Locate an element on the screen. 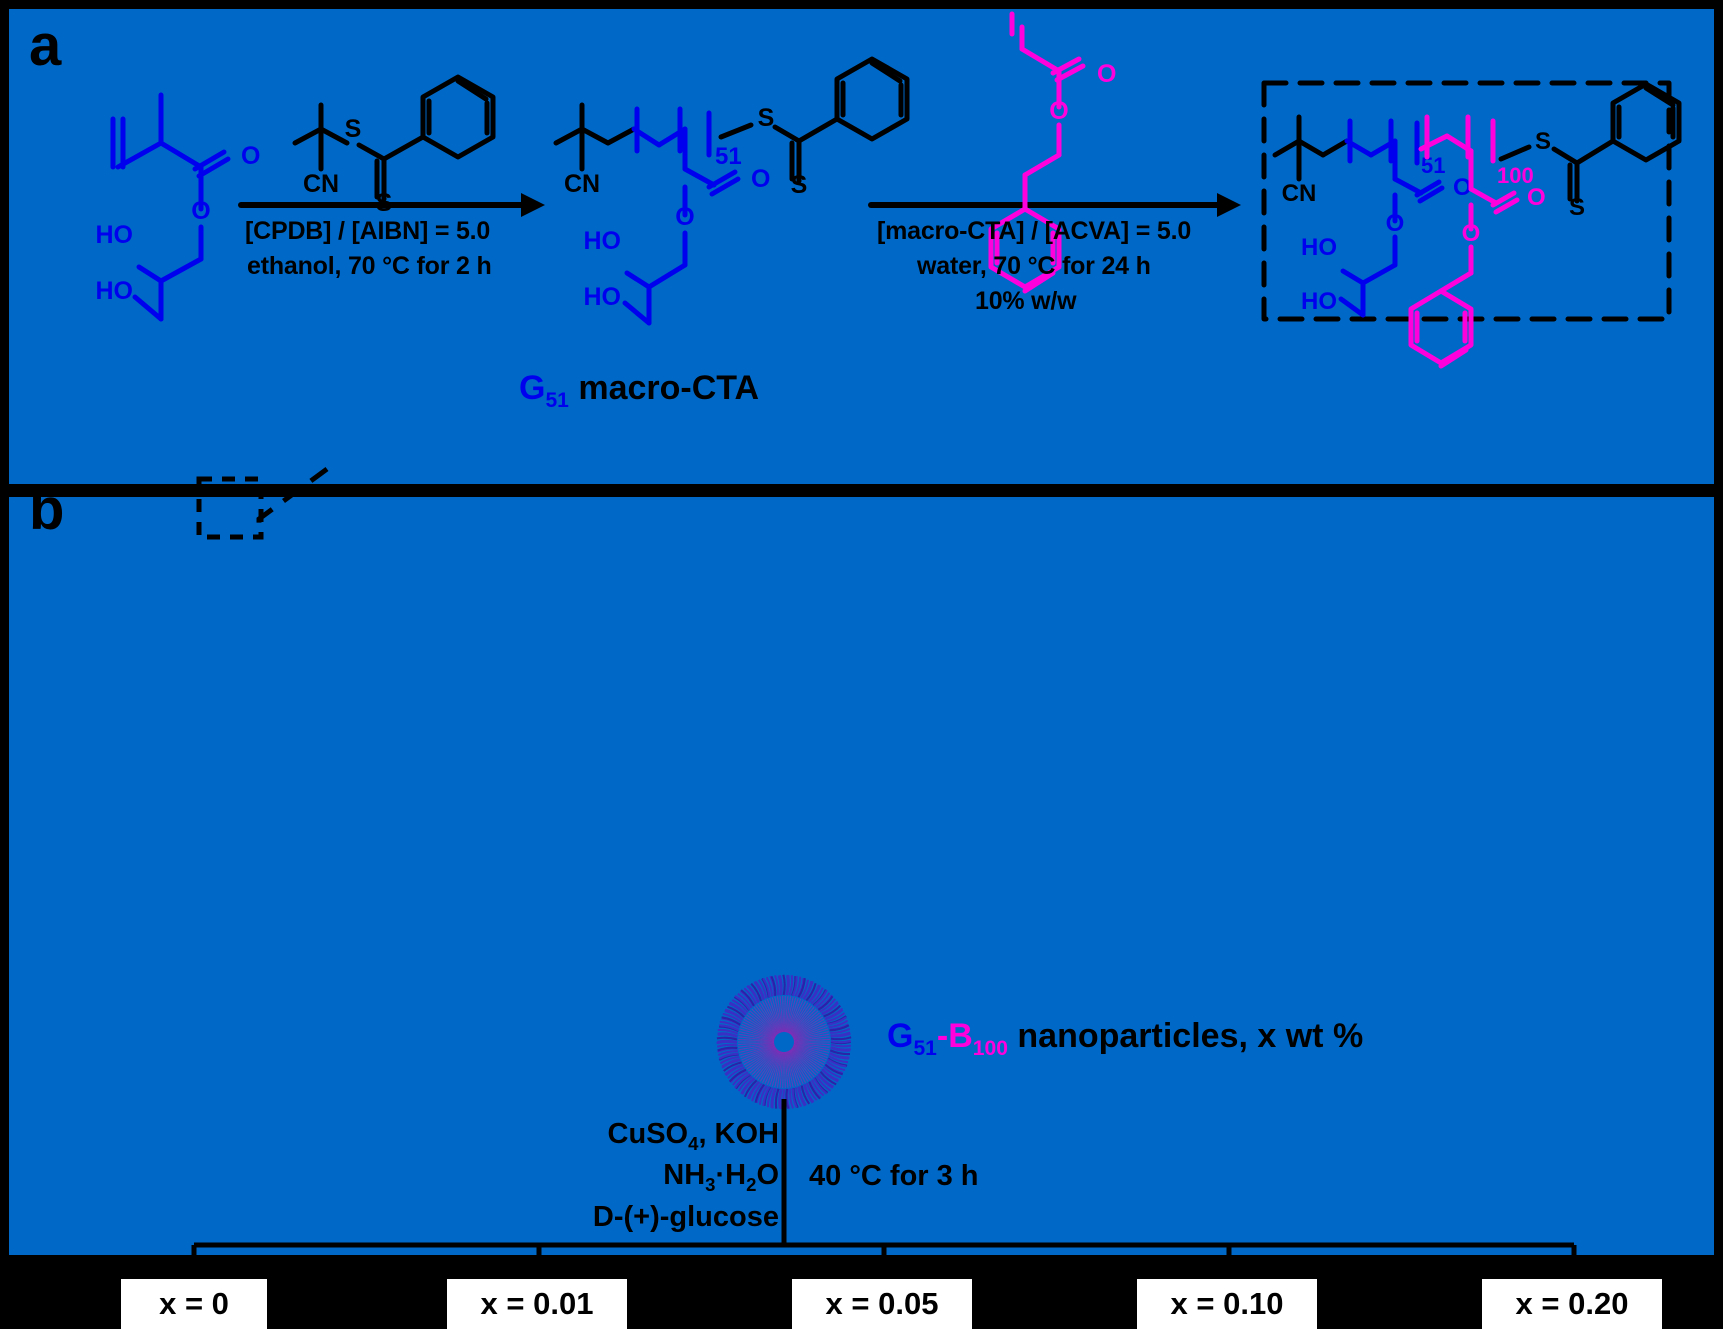  atom-S-4: S is located at coordinates (799, 185).